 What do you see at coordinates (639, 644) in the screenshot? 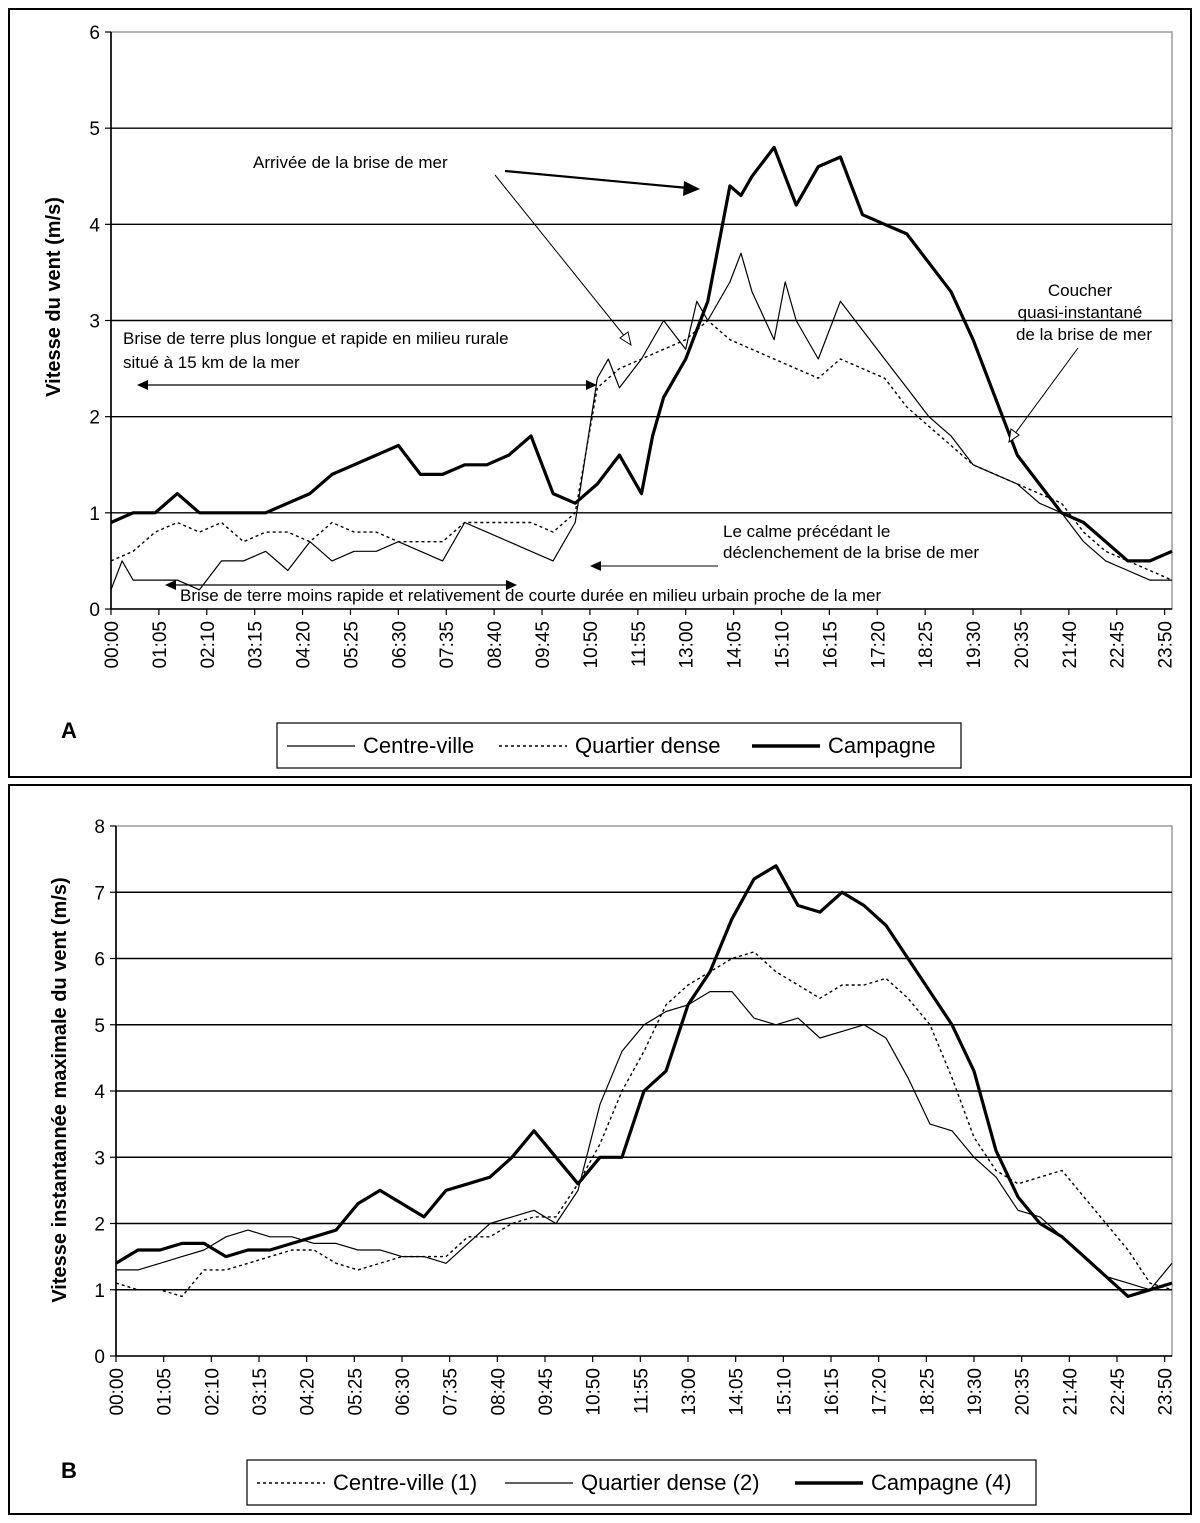
I see `x-tick-label-a-11: 11:55` at bounding box center [639, 644].